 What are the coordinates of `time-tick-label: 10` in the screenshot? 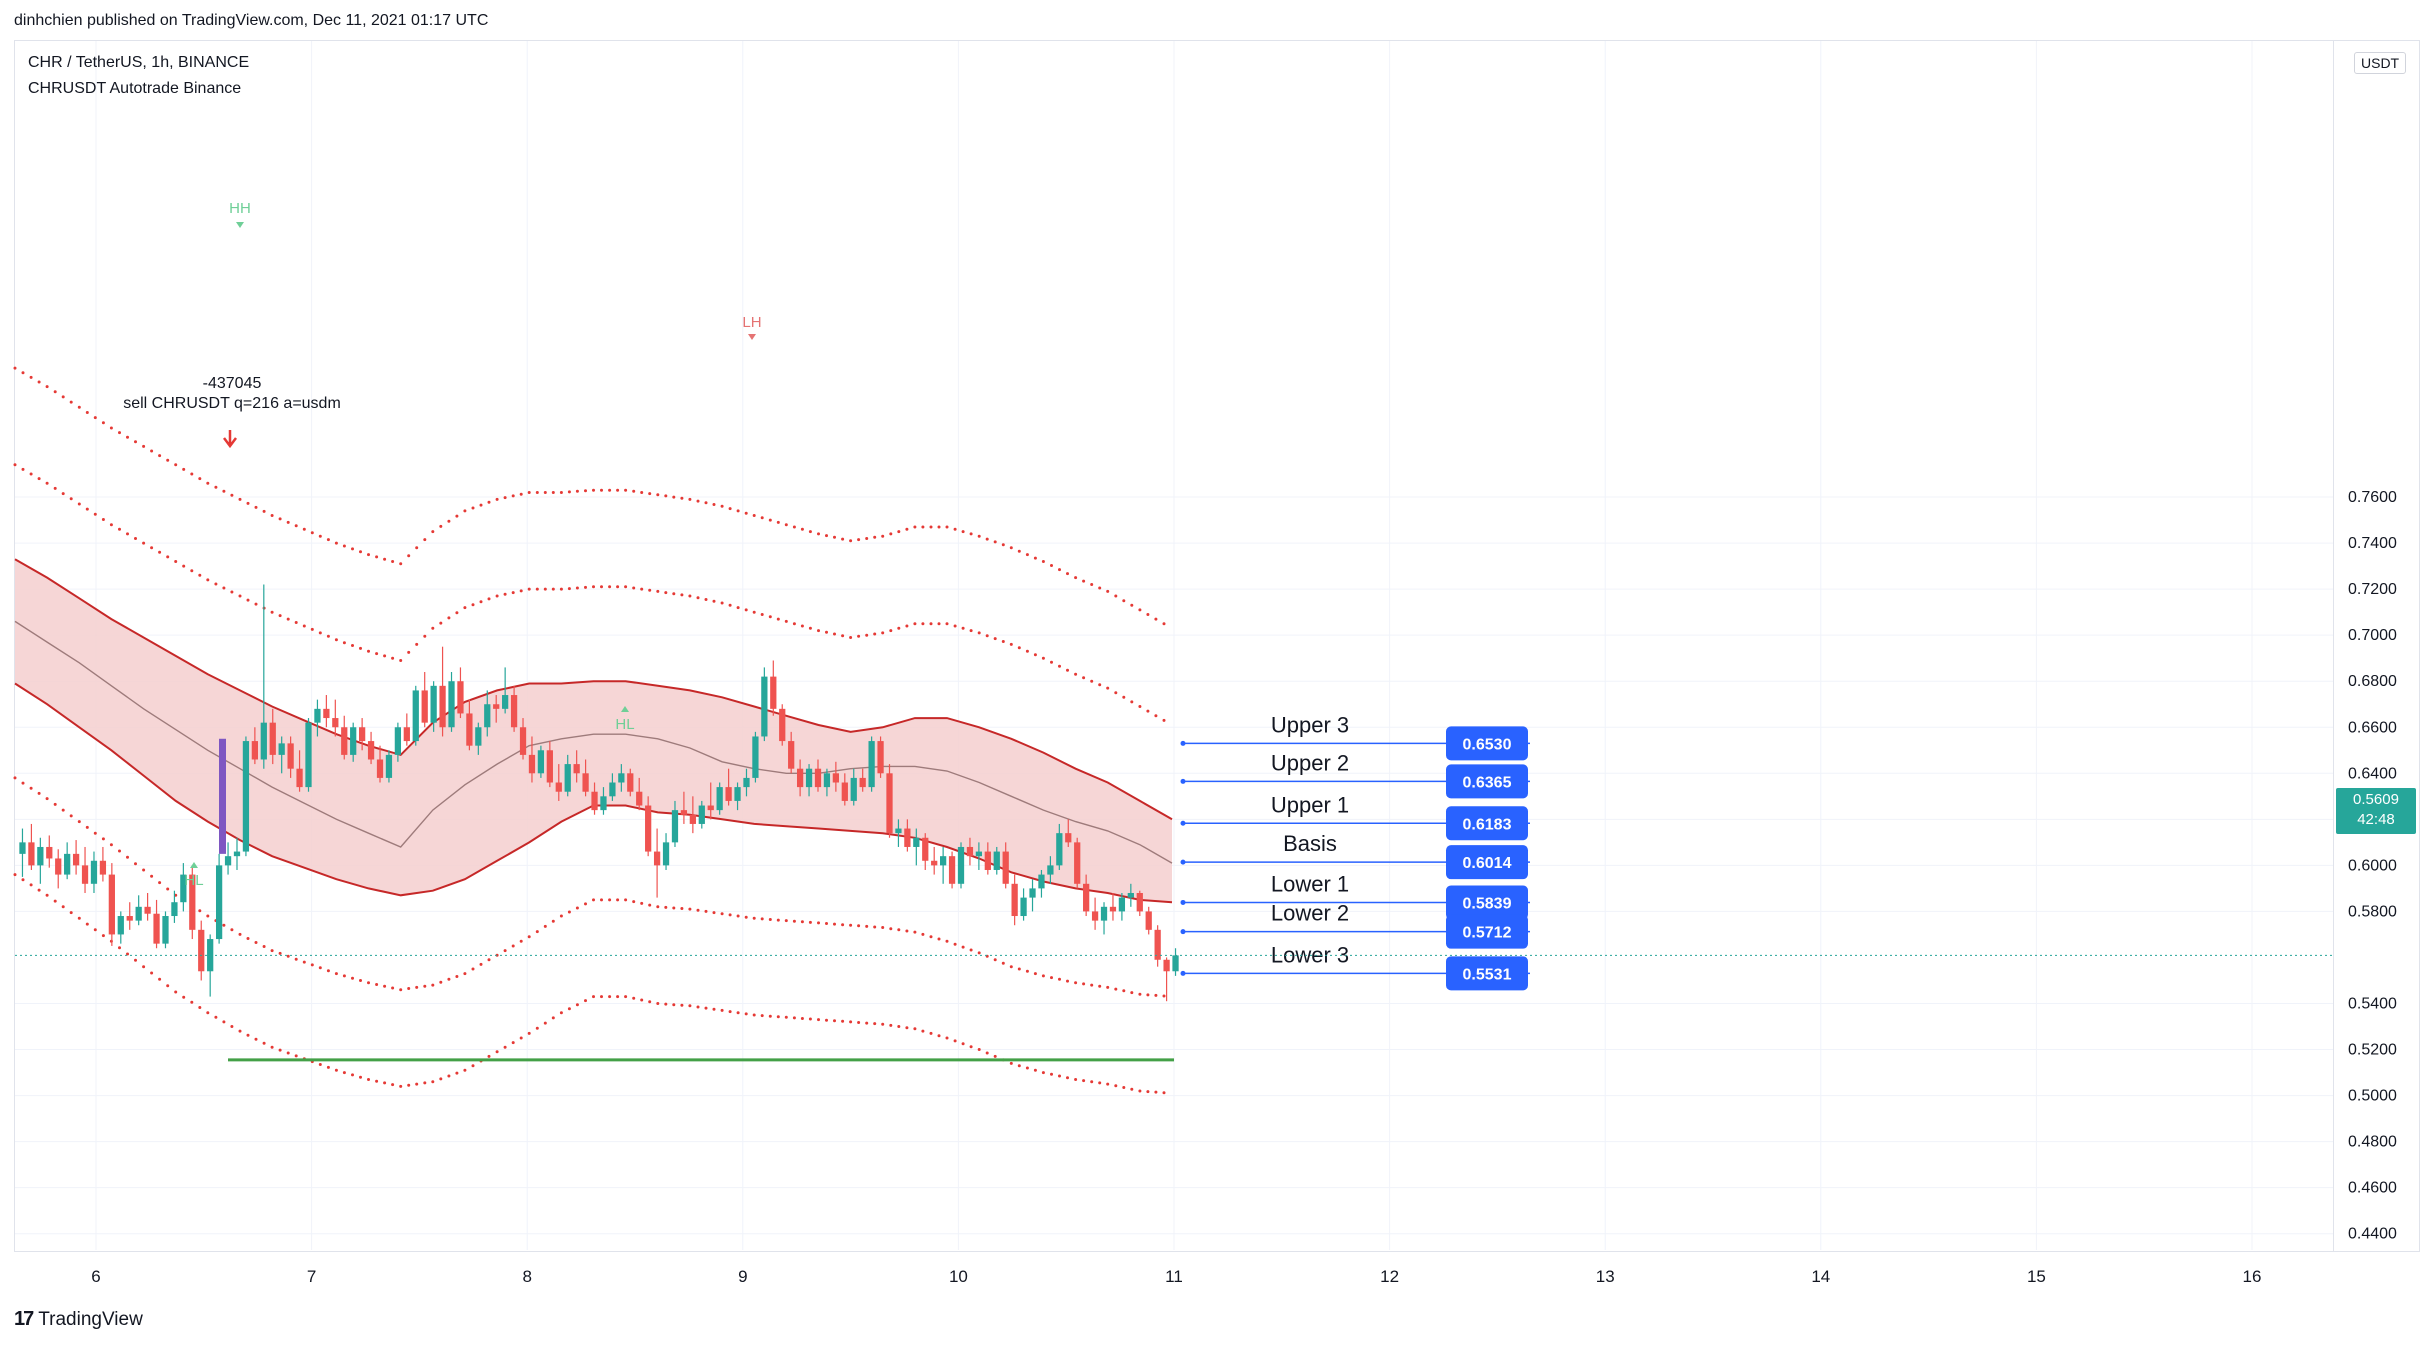 It's located at (958, 1276).